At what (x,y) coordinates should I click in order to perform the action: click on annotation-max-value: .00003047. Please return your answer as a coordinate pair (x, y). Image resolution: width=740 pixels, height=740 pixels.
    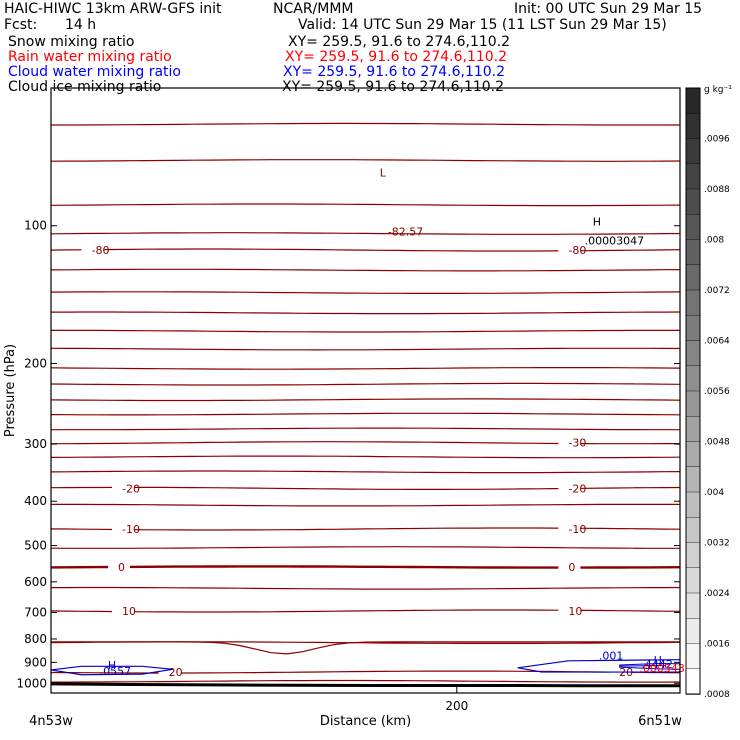
    Looking at the image, I should click on (615, 241).